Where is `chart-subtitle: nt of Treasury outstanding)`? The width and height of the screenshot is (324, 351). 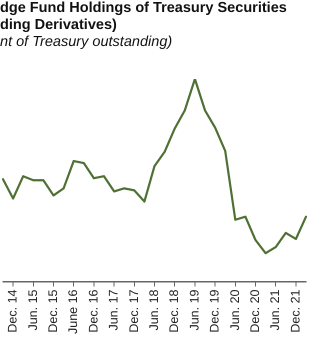 chart-subtitle: nt of Treasury outstanding) is located at coordinates (86, 42).